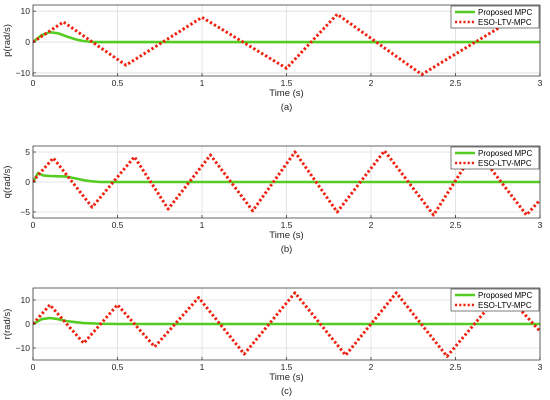  I want to click on y-axis-label: p(rad/s), so click(7, 40).